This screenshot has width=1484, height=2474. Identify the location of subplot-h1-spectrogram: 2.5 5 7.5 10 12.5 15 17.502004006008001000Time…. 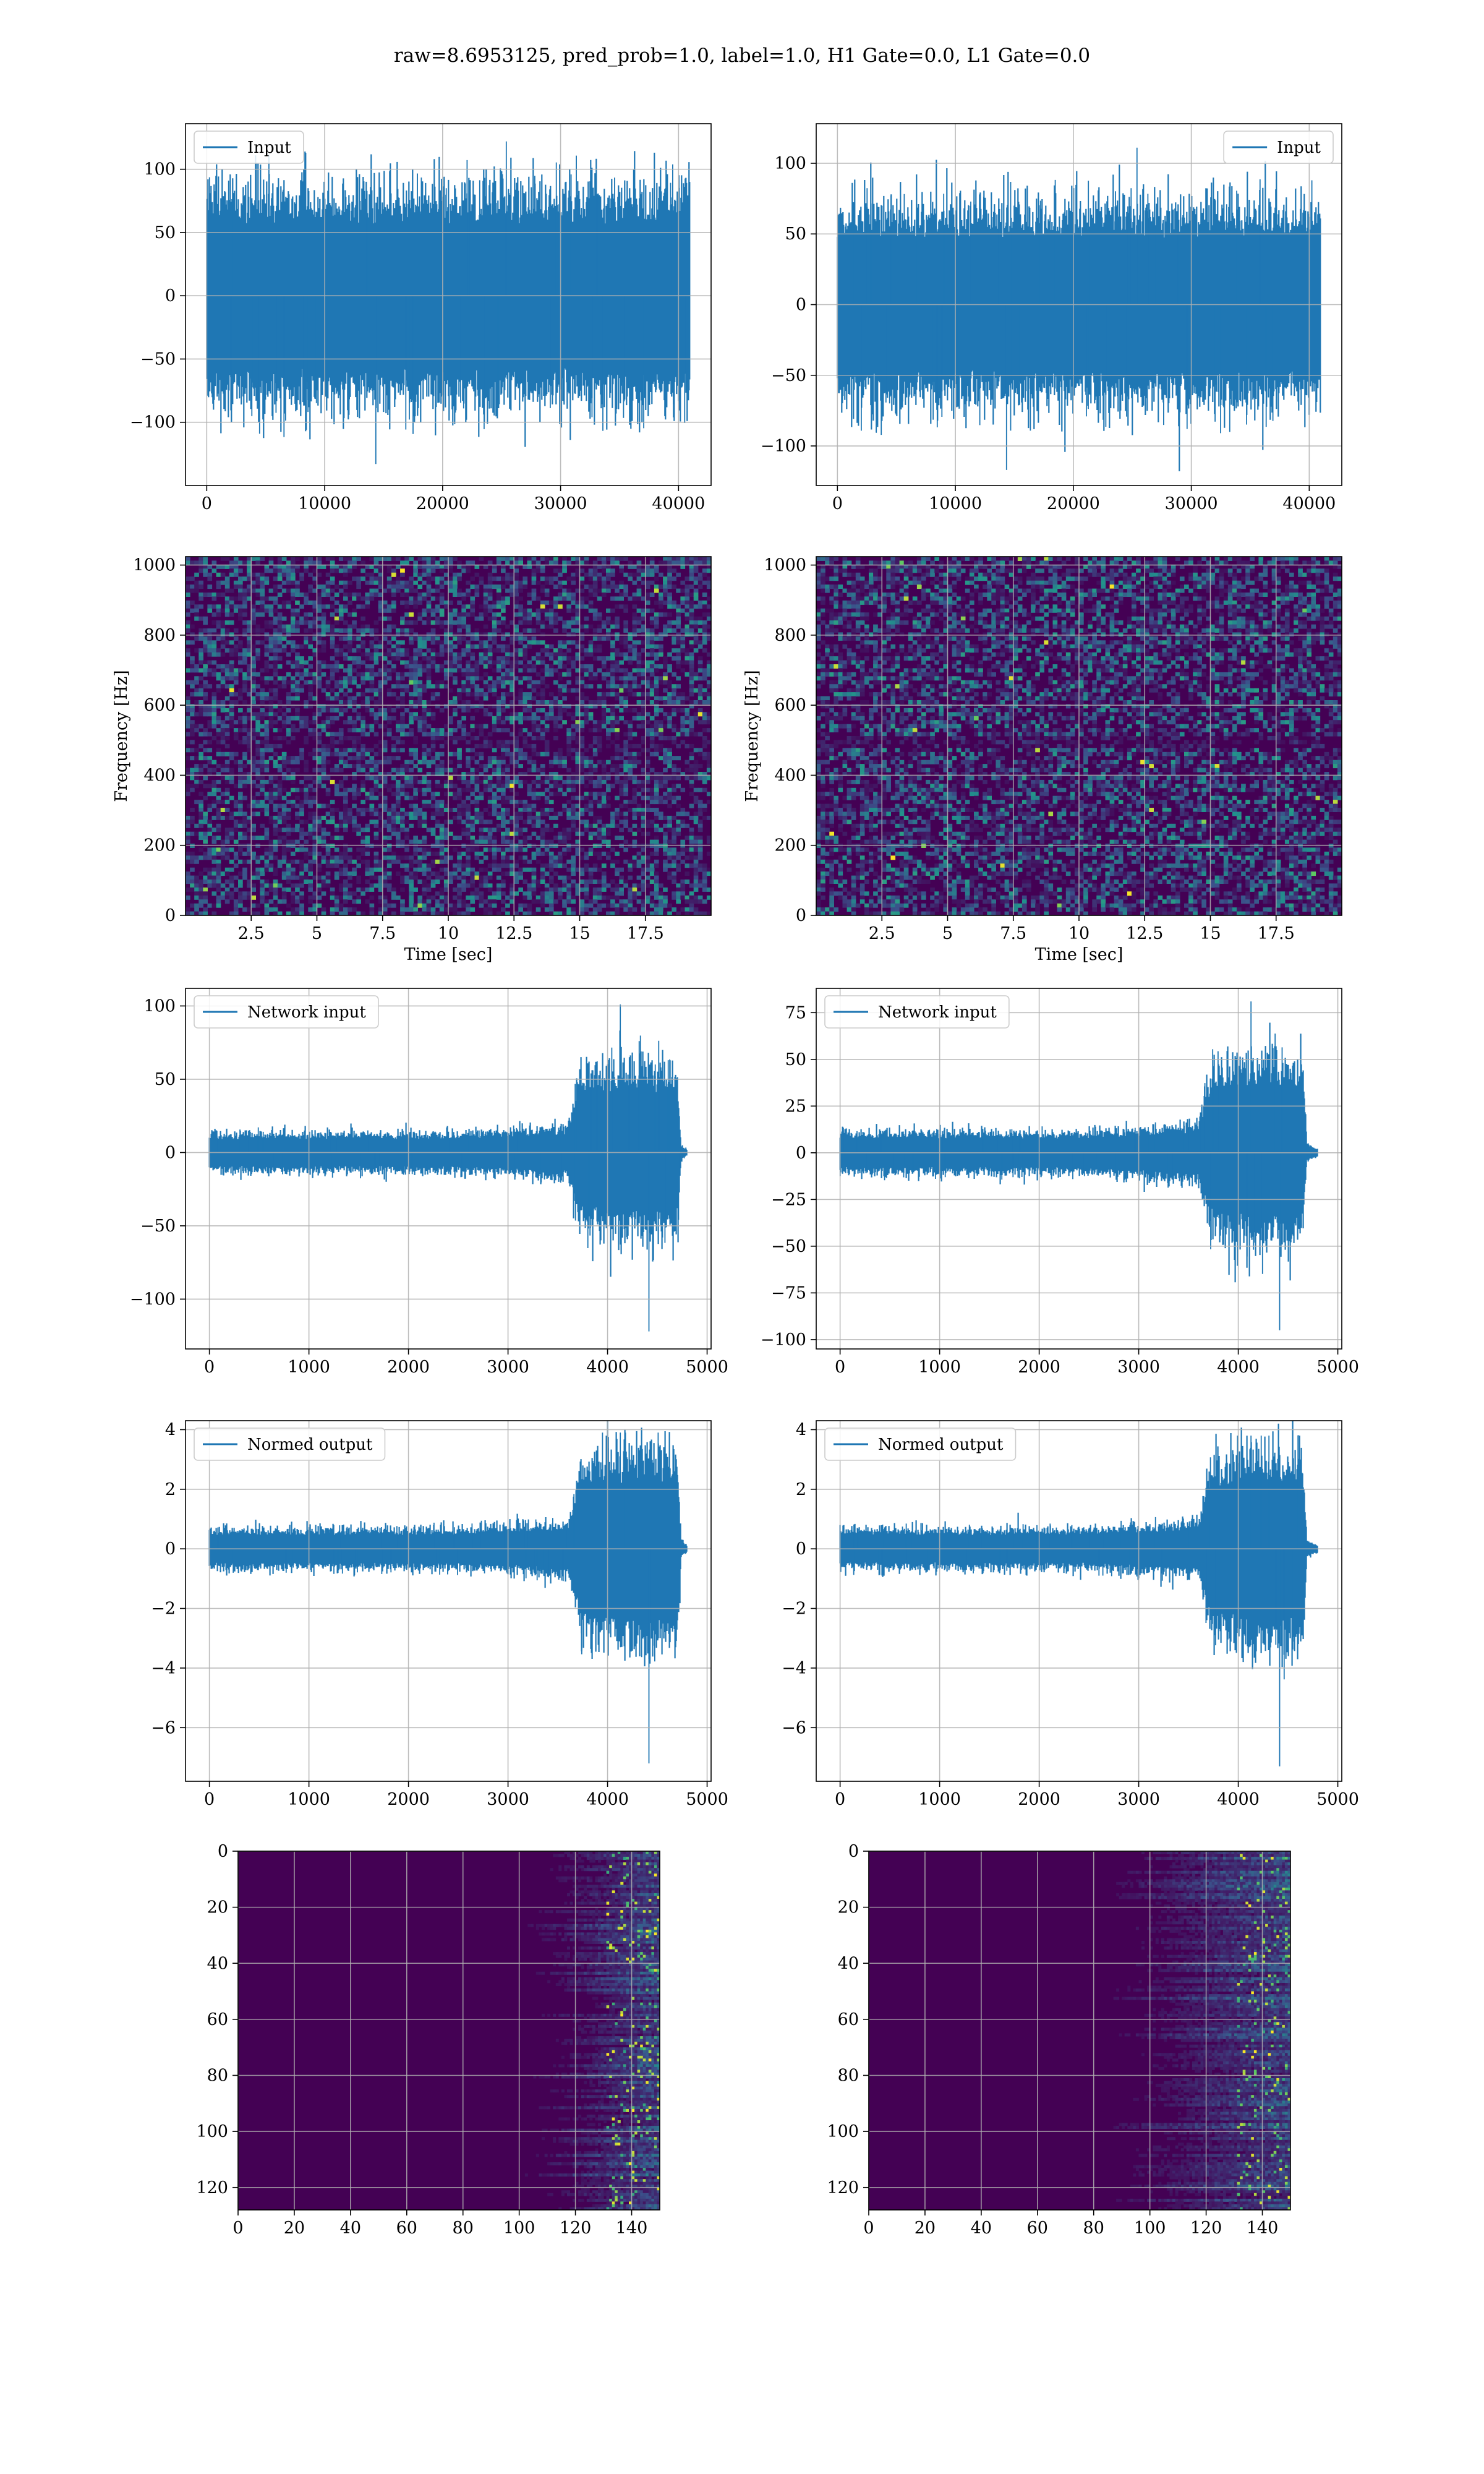
(412, 760).